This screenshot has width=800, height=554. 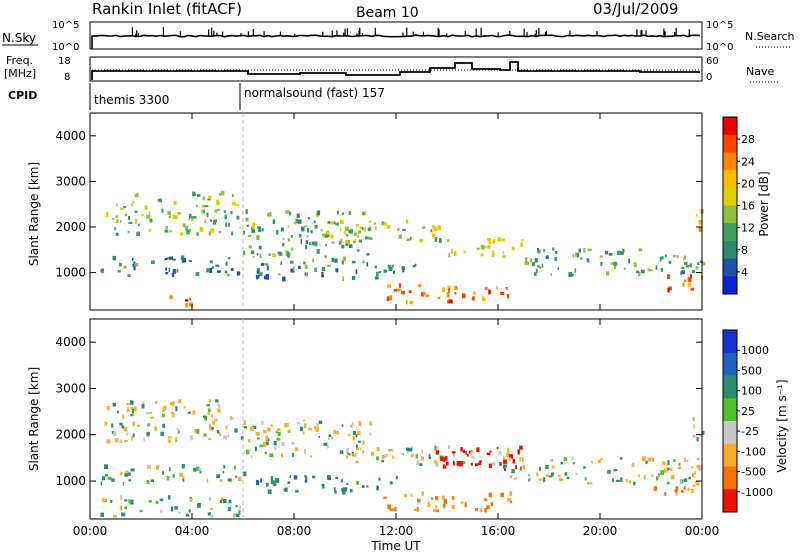 What do you see at coordinates (131, 100) in the screenshot?
I see `cpid-mode-themis: themis 3300` at bounding box center [131, 100].